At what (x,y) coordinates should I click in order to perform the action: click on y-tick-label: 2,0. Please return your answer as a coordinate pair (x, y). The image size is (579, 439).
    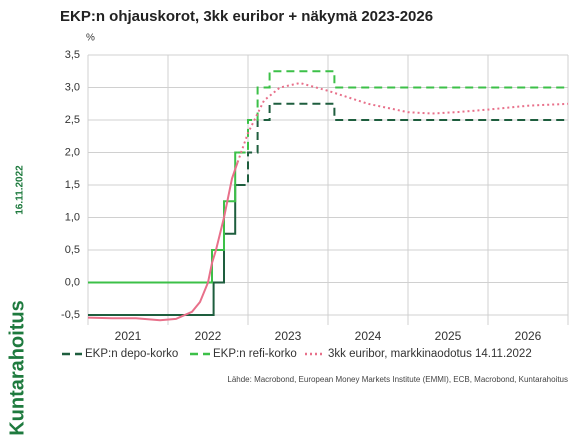
    Looking at the image, I should click on (72, 152).